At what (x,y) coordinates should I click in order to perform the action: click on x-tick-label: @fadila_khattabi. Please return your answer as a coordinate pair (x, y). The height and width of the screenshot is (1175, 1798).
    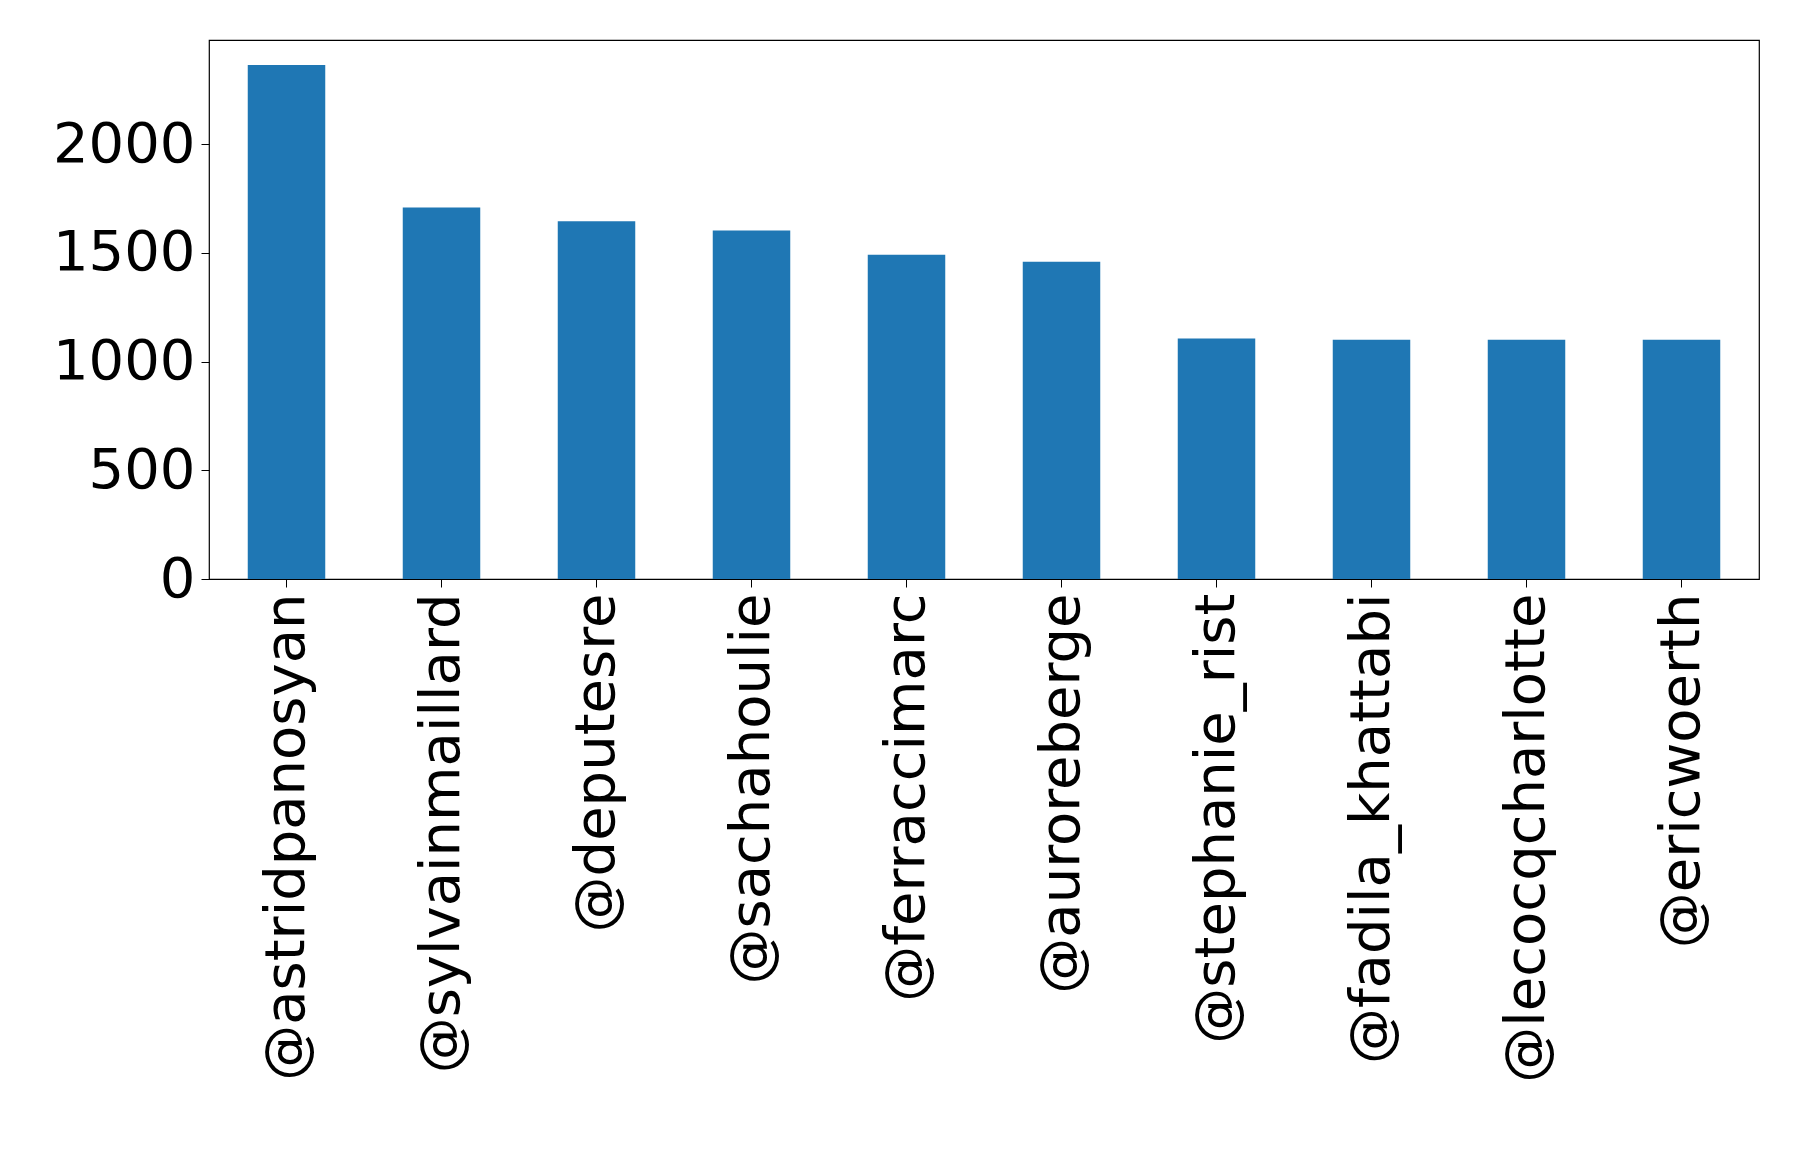
    Looking at the image, I should click on (1369, 829).